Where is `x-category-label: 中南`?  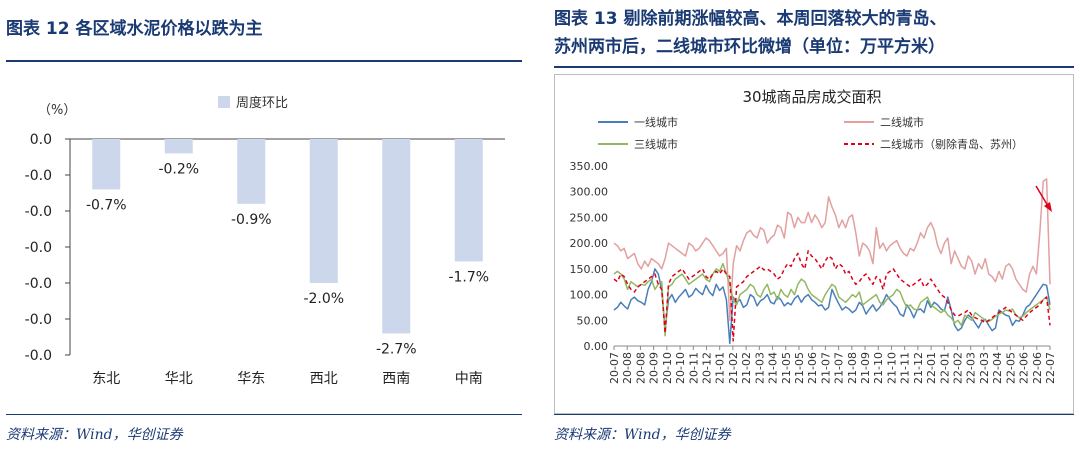 x-category-label: 中南 is located at coordinates (469, 379).